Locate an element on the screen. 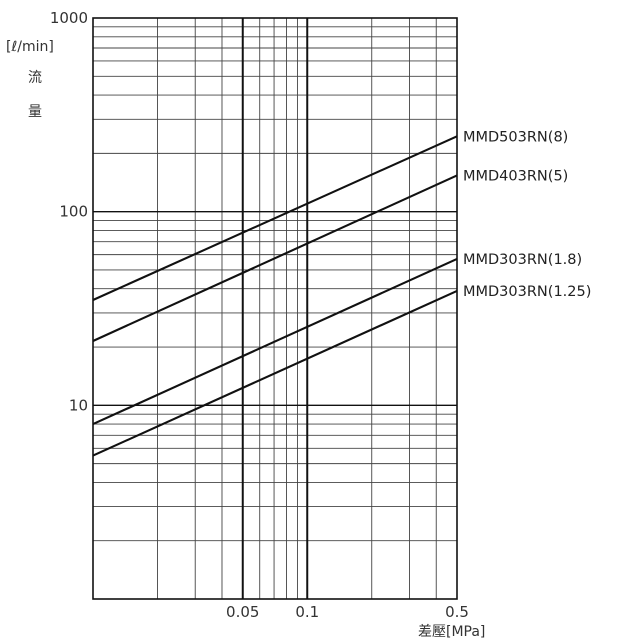  series-label-3: MMD303RN(1.8) is located at coordinates (522, 260).